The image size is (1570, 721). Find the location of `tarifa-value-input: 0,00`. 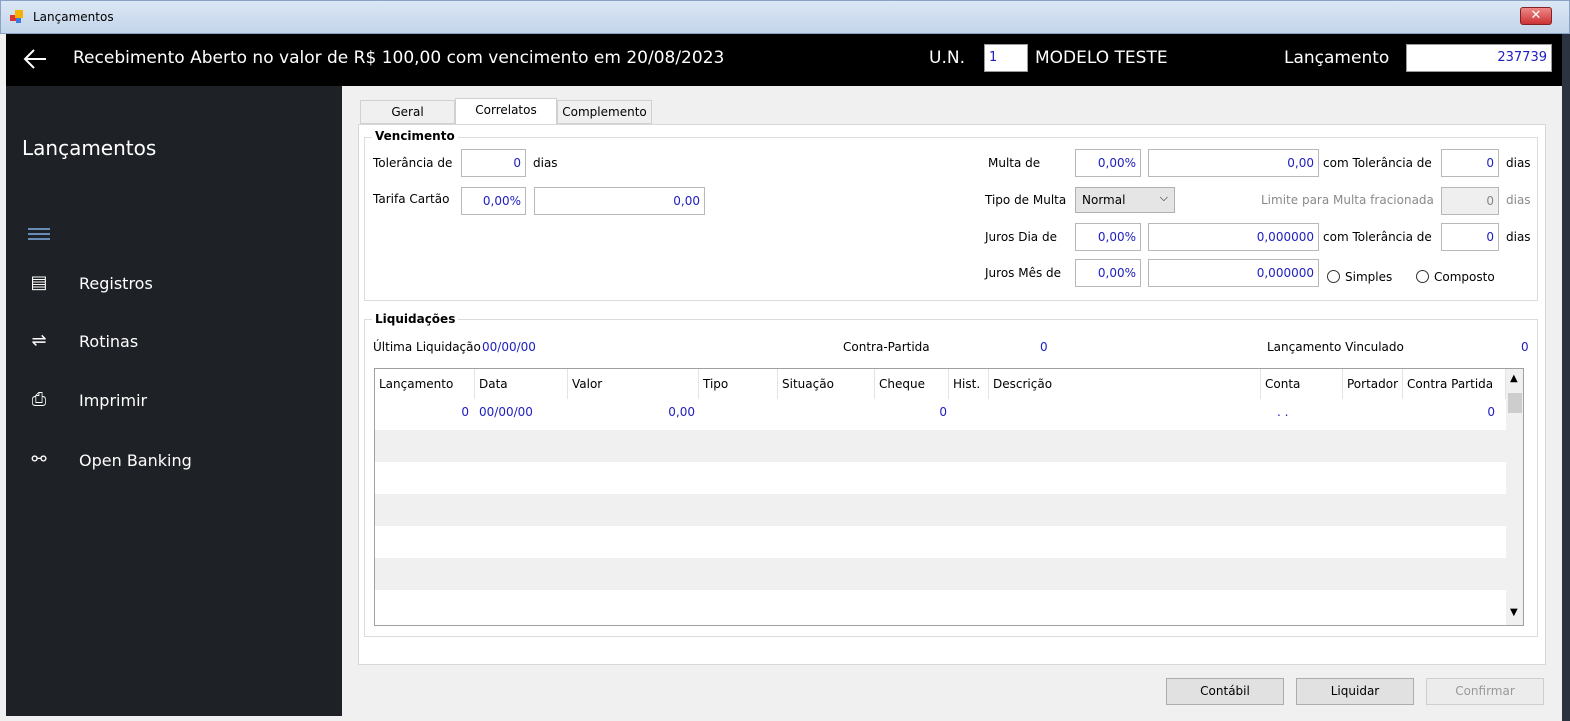

tarifa-value-input: 0,00 is located at coordinates (619, 201).